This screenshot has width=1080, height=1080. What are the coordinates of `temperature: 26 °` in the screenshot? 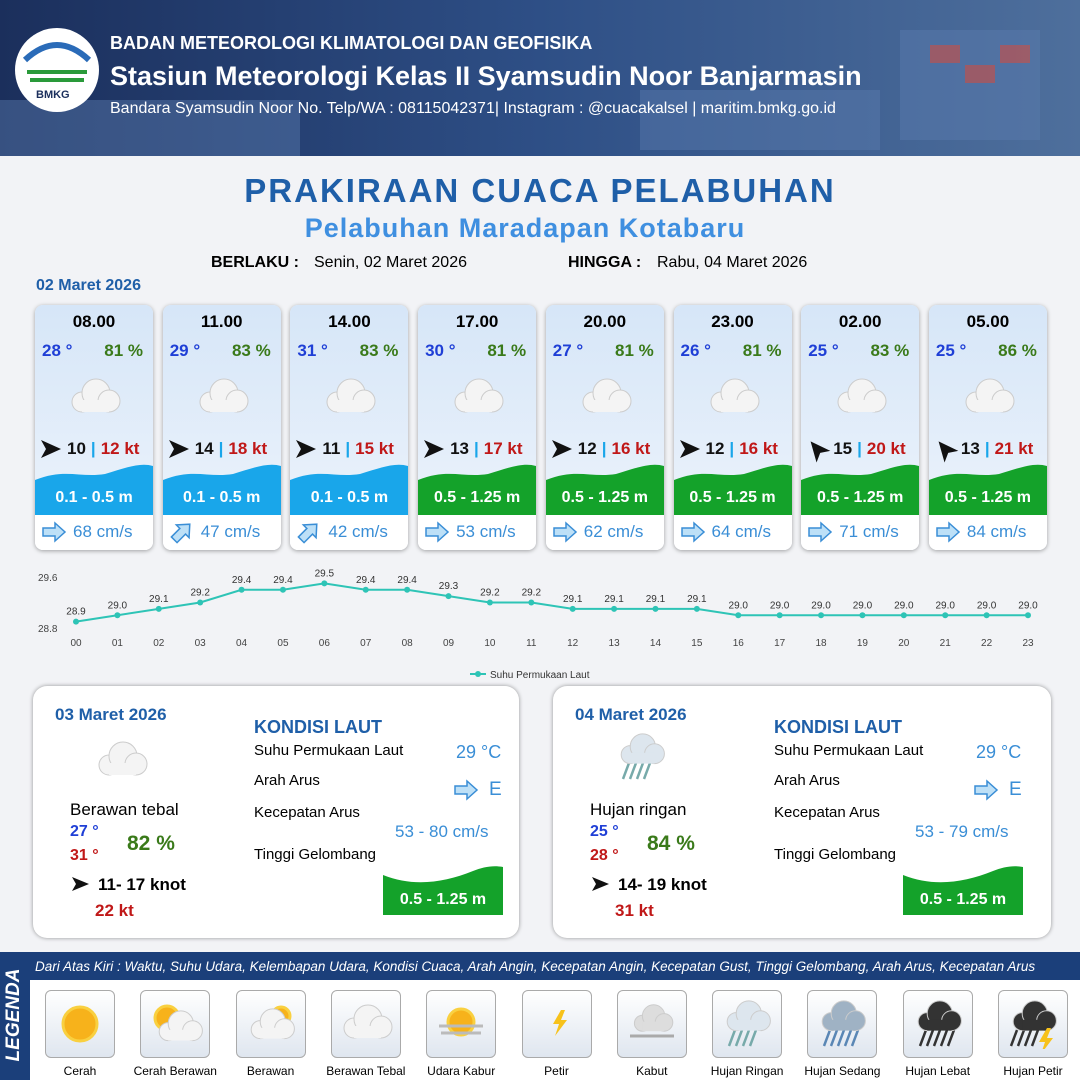 It's located at (695, 350).